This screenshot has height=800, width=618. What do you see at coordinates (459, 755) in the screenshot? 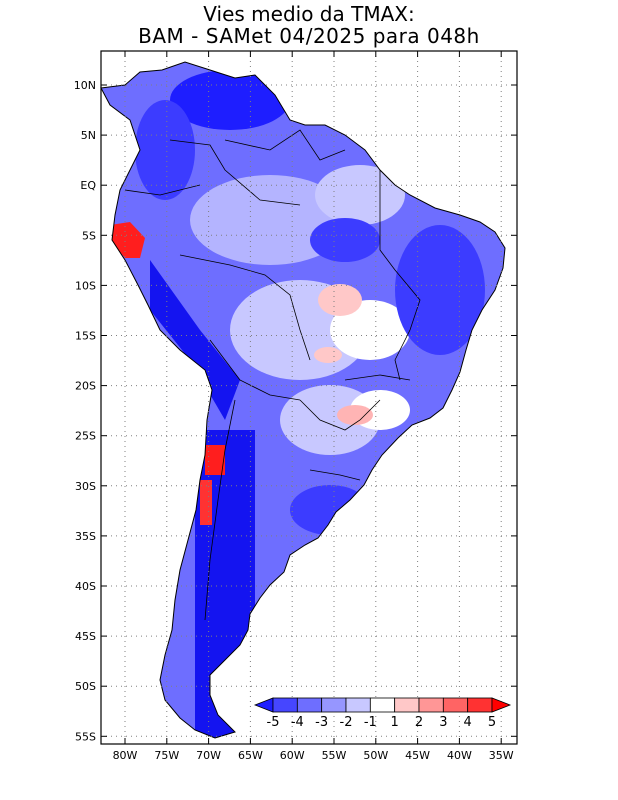
I see `lon-tick-label: 40W` at bounding box center [459, 755].